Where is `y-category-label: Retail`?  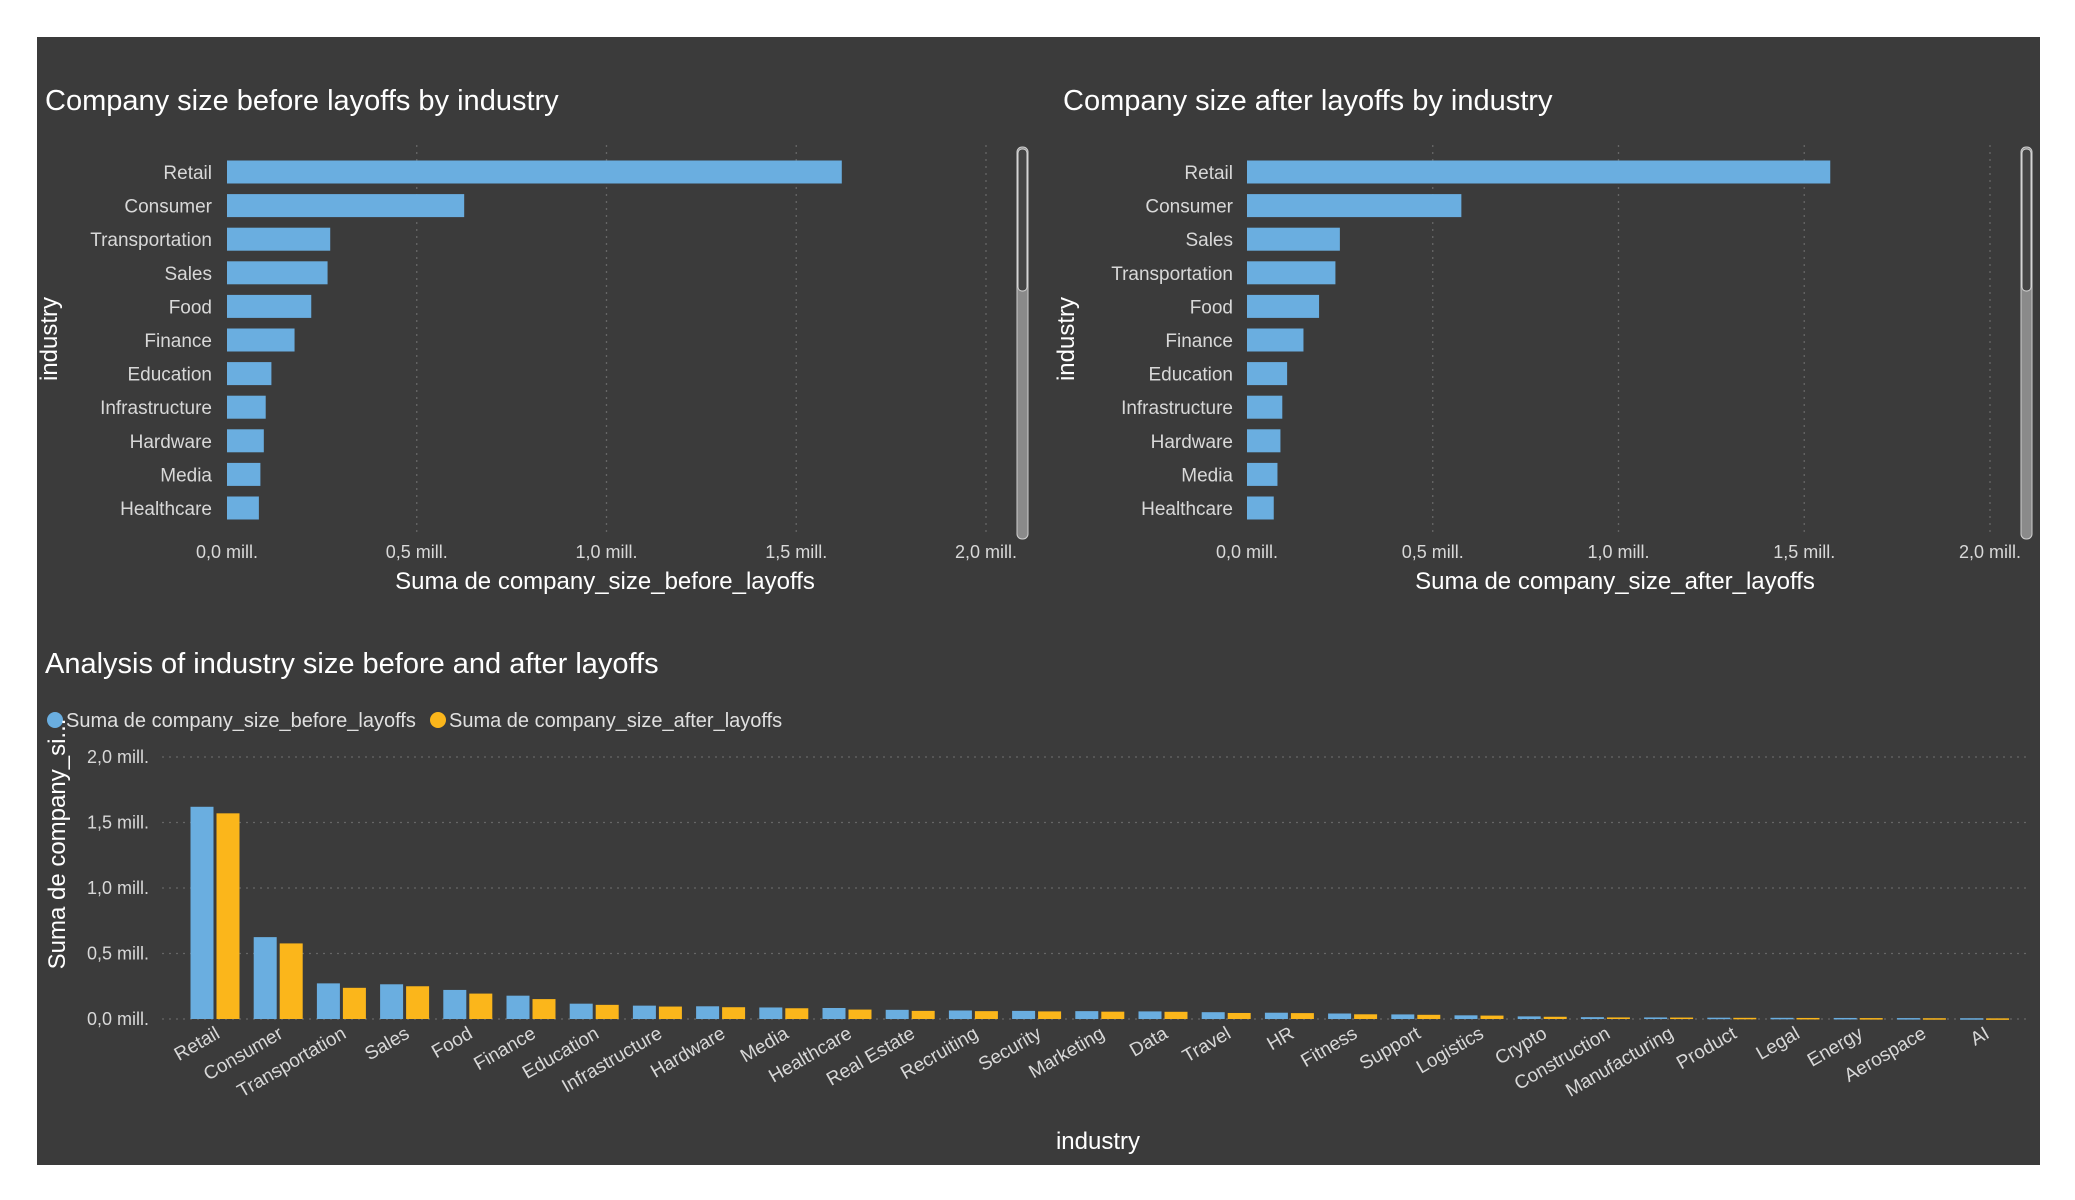 y-category-label: Retail is located at coordinates (187, 173).